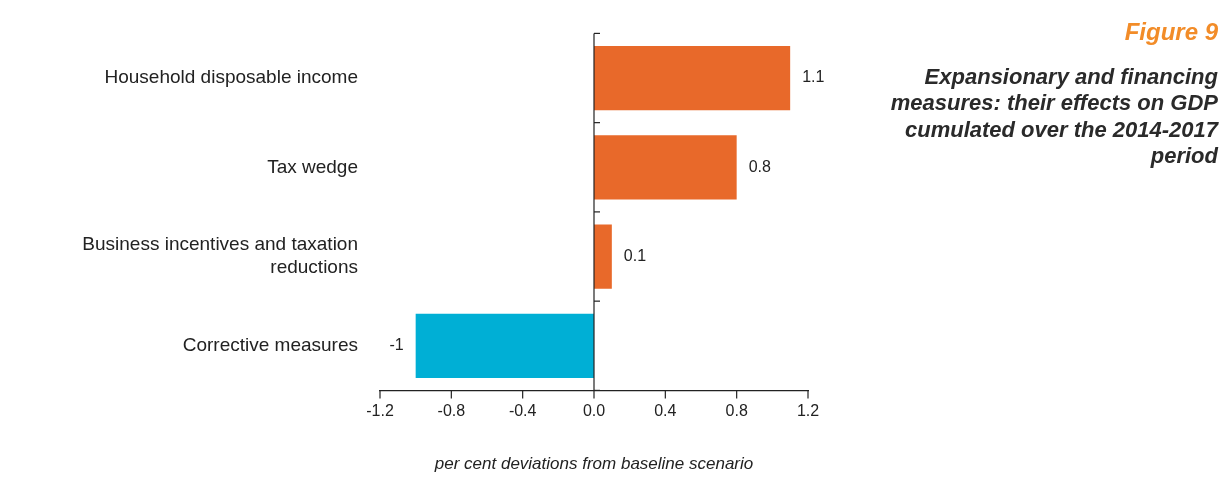 Image resolution: width=1226 pixels, height=483 pixels. What do you see at coordinates (396, 345) in the screenshot?
I see `data-label: -1` at bounding box center [396, 345].